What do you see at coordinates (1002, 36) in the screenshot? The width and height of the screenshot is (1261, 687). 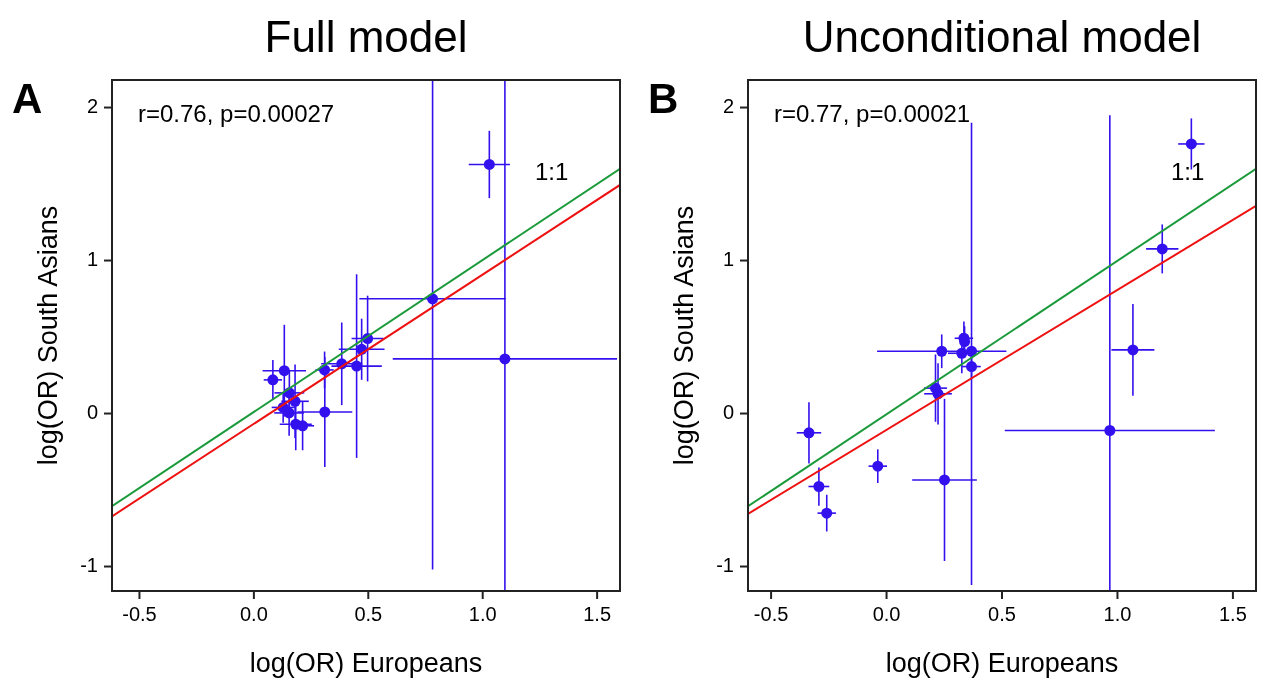 I see `chart-title: Unconditional model` at bounding box center [1002, 36].